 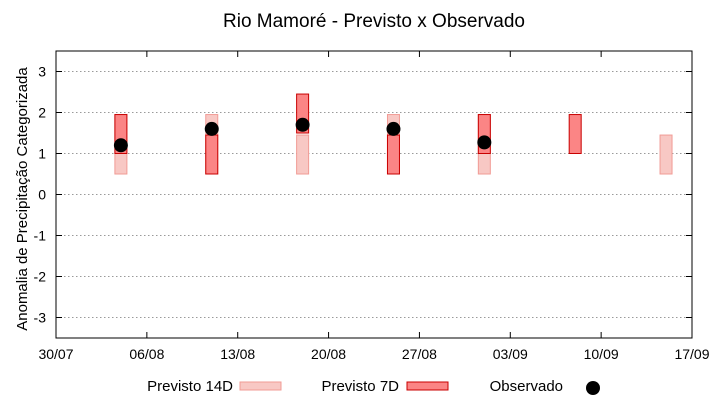 I want to click on y-tick-label: 0, so click(x=42, y=195).